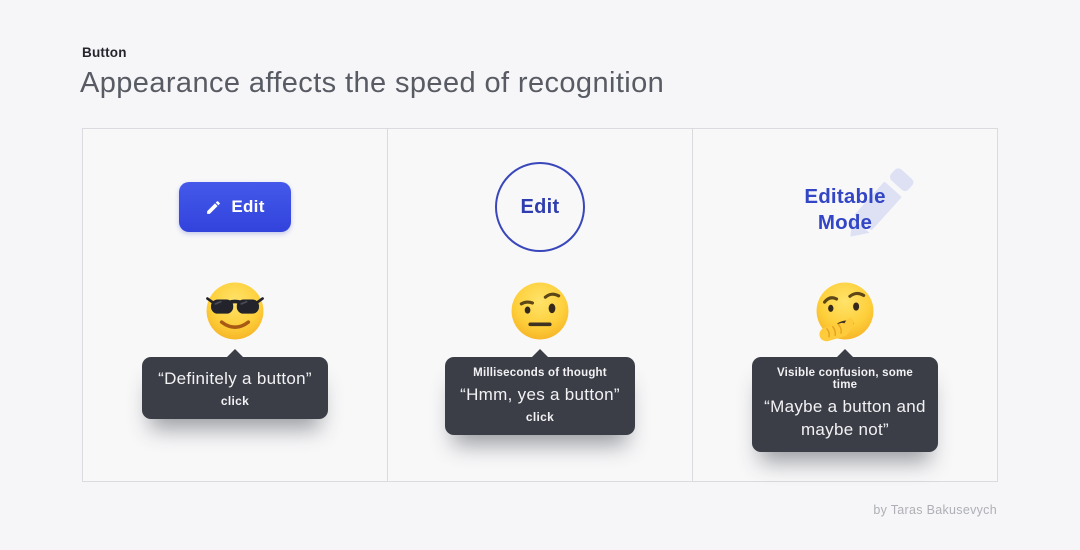 This screenshot has height=550, width=1080. I want to click on edit-circle-label: Edit, so click(540, 206).